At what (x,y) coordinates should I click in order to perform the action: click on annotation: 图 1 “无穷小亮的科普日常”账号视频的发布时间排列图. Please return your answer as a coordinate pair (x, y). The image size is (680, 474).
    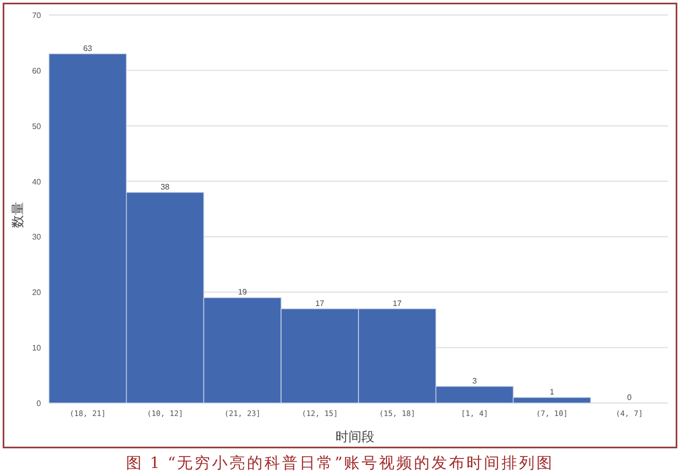
    Looking at the image, I should click on (340, 463).